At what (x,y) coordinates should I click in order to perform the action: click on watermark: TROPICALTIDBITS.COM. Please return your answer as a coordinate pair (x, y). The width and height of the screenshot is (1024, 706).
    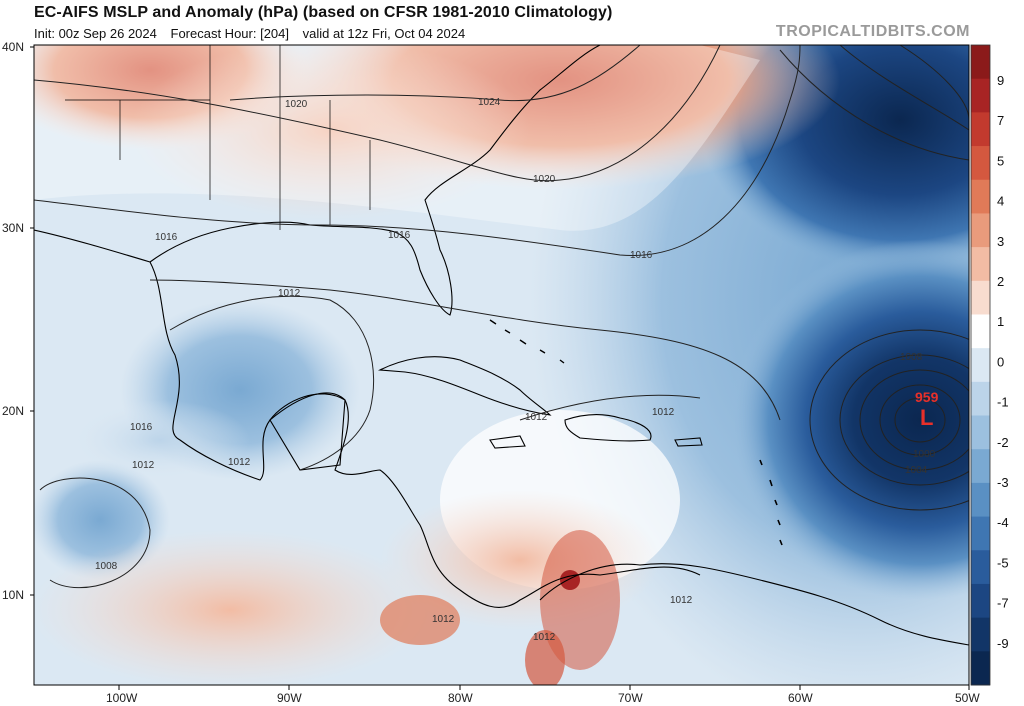
    Looking at the image, I should click on (872, 31).